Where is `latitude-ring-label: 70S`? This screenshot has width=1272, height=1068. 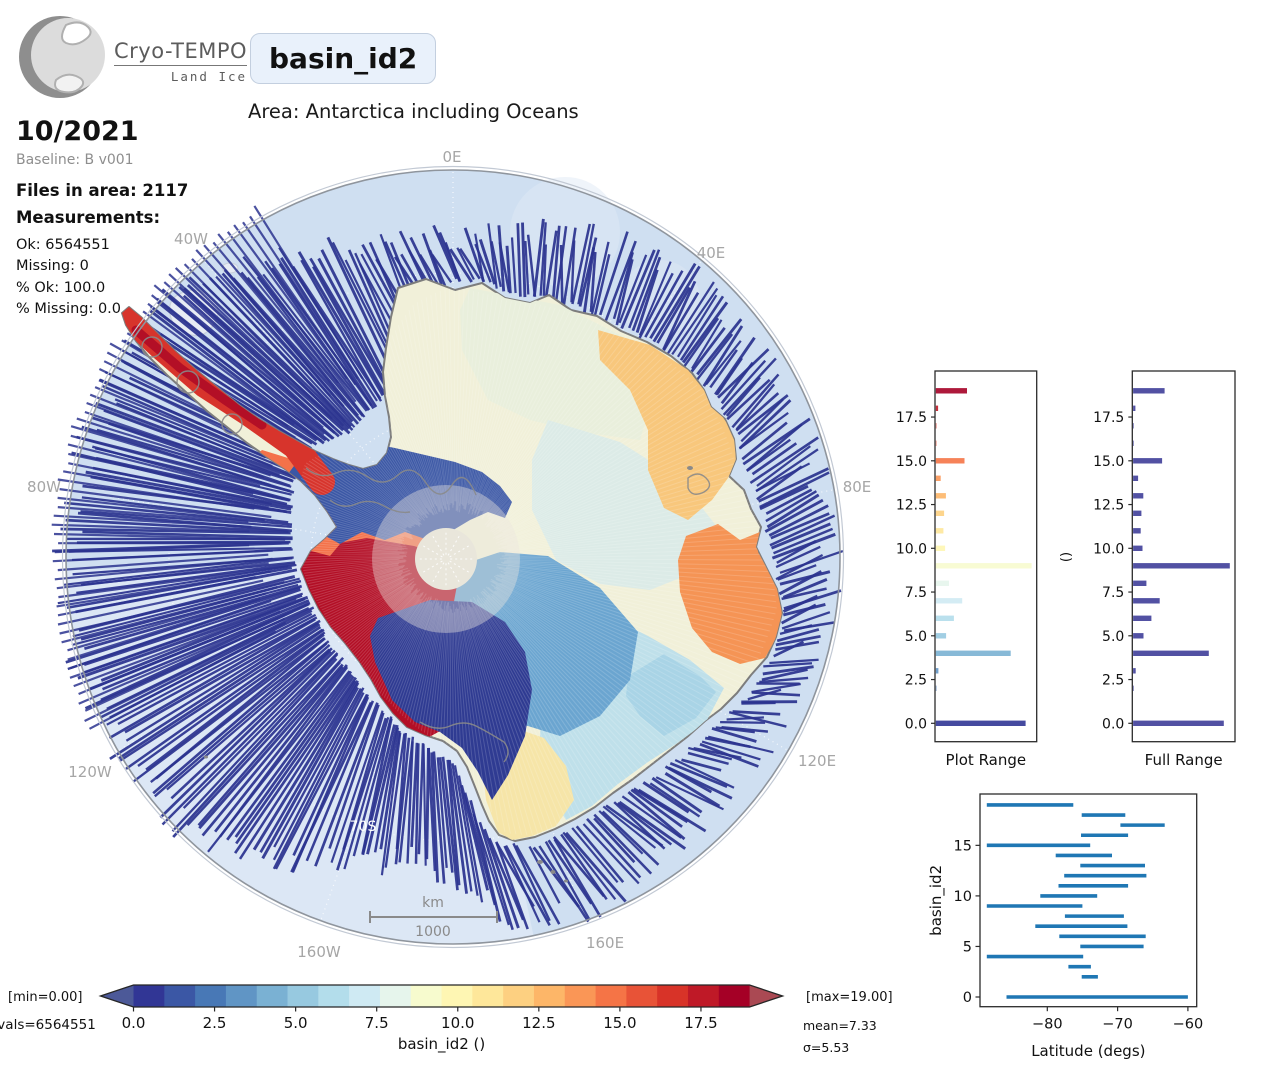 latitude-ring-label: 70S is located at coordinates (363, 827).